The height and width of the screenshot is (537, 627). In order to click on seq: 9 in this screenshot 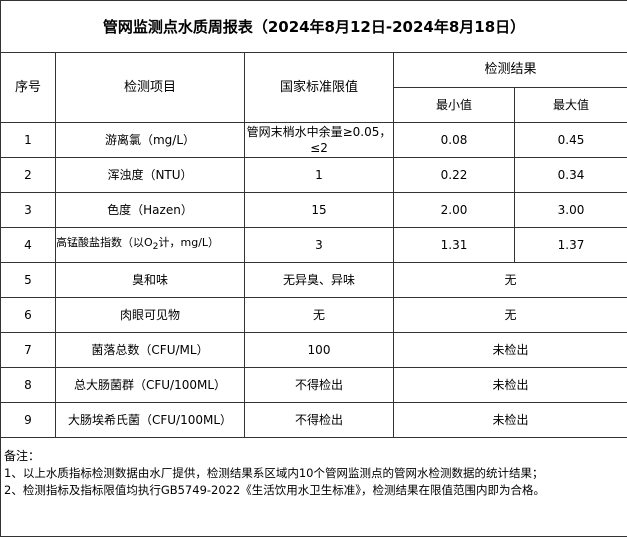, I will do `click(28, 420)`.